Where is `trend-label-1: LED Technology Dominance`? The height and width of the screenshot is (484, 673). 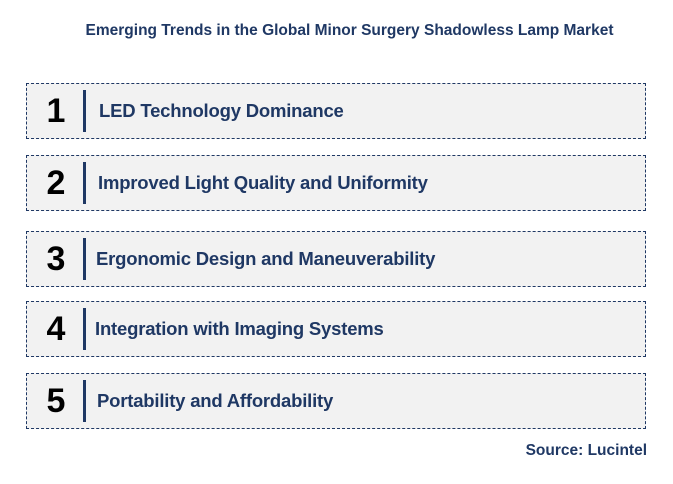
trend-label-1: LED Technology Dominance is located at coordinates (221, 110).